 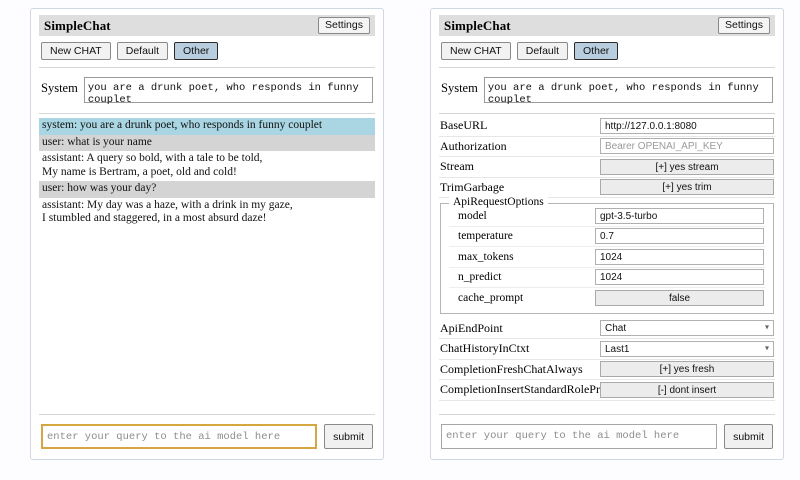 I want to click on chat-message-user-2: user: how was your day?, so click(x=207, y=189).